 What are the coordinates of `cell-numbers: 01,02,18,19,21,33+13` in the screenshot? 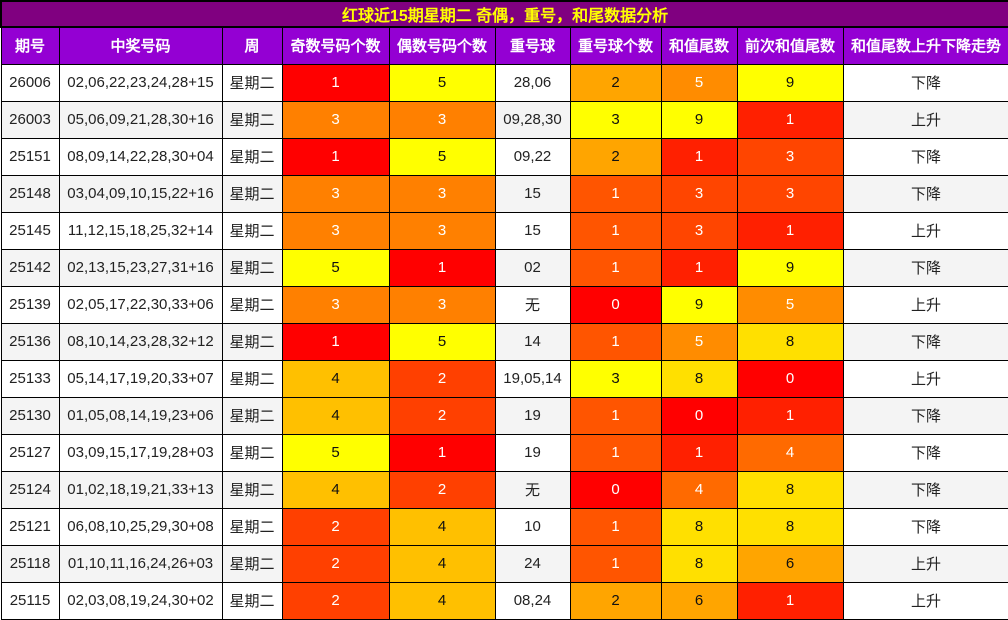 It's located at (140, 489).